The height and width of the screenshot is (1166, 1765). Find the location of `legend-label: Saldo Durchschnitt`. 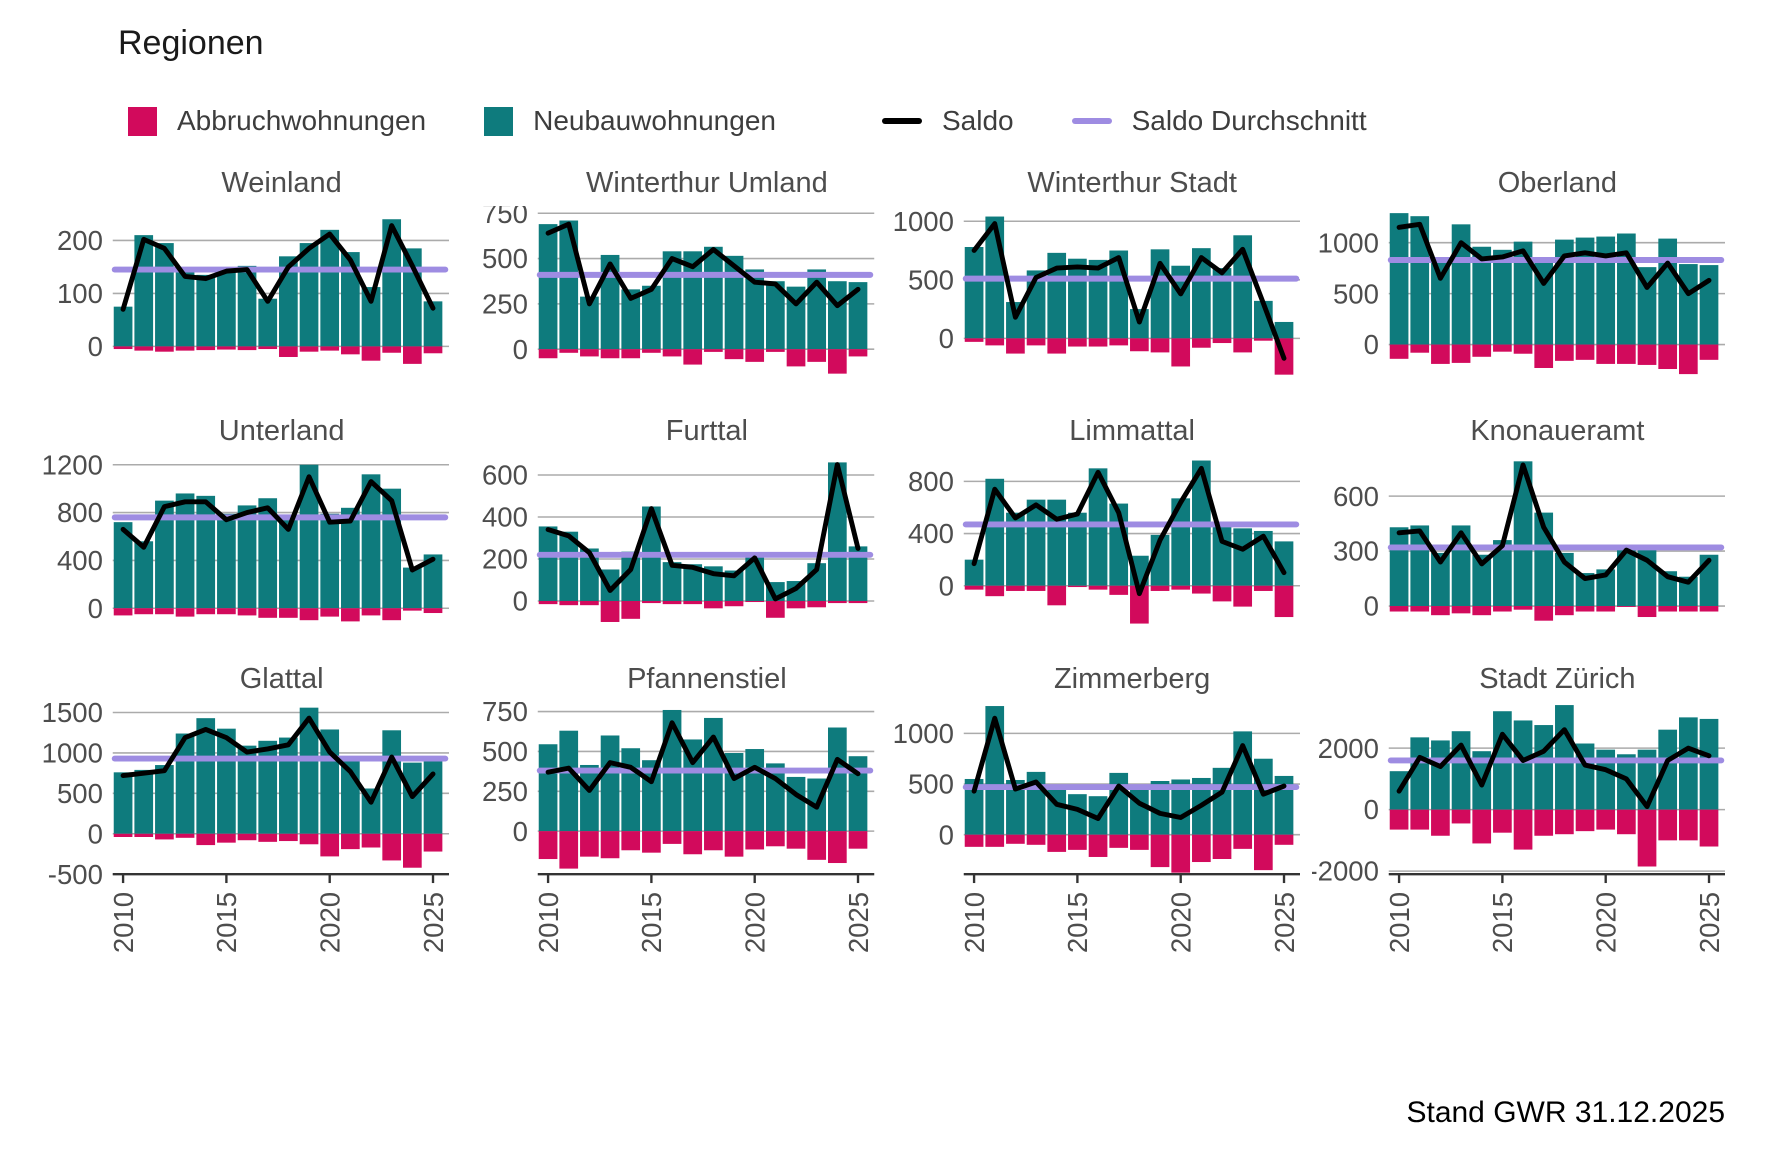

legend-label: Saldo Durchschnitt is located at coordinates (1249, 120).